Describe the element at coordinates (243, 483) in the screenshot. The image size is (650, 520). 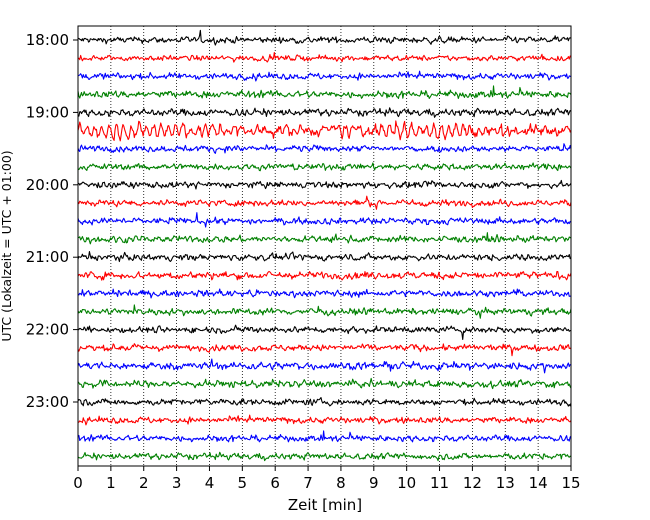
I see `x-tick-label: 5` at that location.